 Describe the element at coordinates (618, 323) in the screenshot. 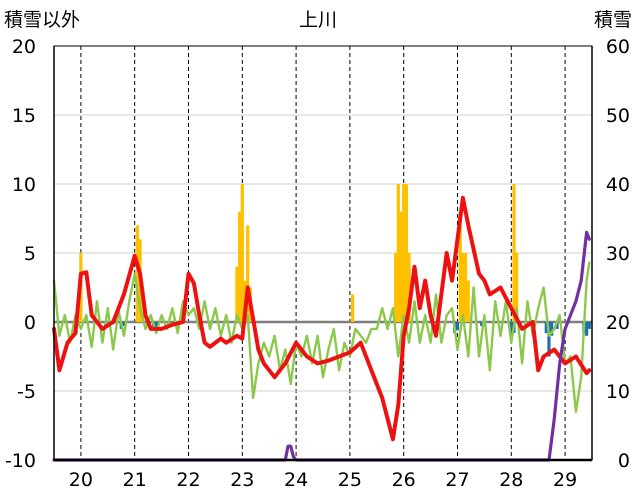

I see `right-tick-label: 20` at that location.